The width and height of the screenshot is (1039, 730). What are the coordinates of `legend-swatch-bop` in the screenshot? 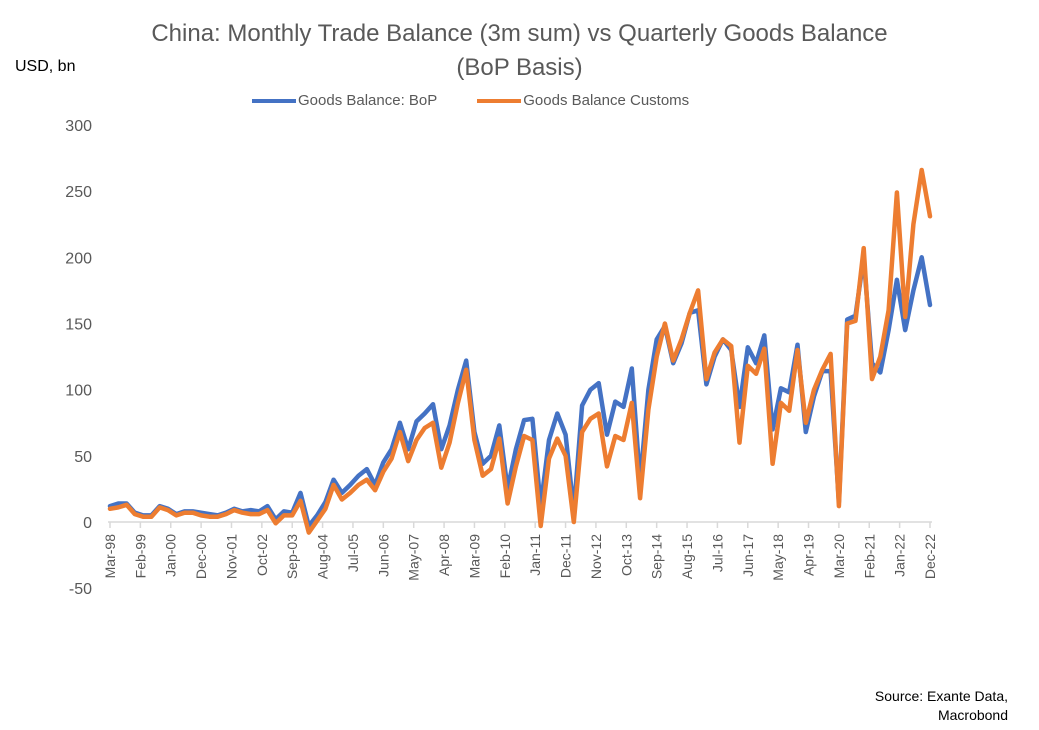 It's located at (274, 100).